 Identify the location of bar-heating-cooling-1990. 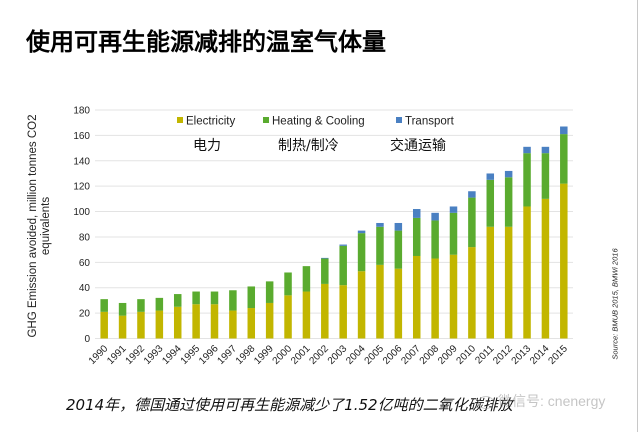
(104, 305).